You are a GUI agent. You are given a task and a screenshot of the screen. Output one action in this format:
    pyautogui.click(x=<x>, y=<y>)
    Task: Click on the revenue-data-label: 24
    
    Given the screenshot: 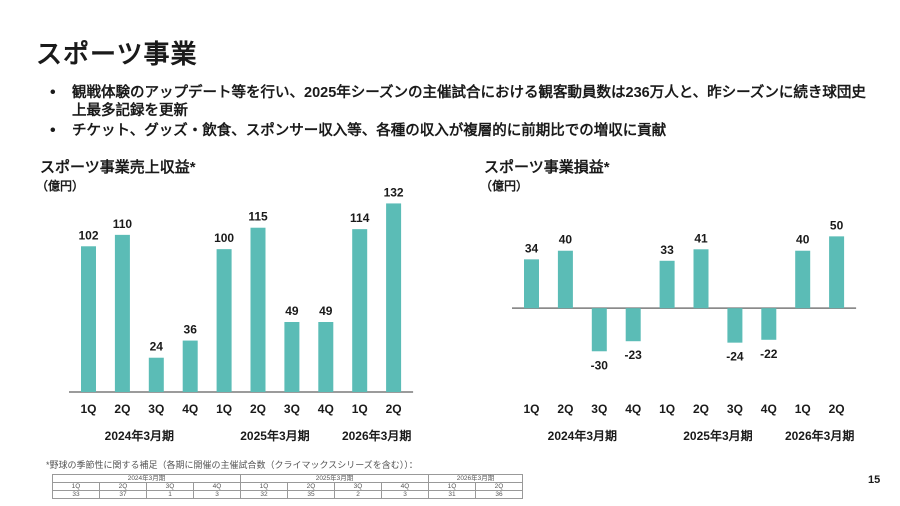 What is the action you would take?
    pyautogui.click(x=157, y=347)
    